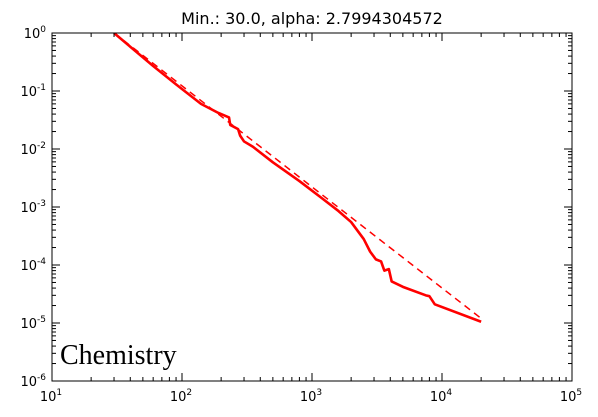 The image size is (598, 417). Describe the element at coordinates (33, 207) in the screenshot. I see `y-tick-label: 10⁻³` at that location.